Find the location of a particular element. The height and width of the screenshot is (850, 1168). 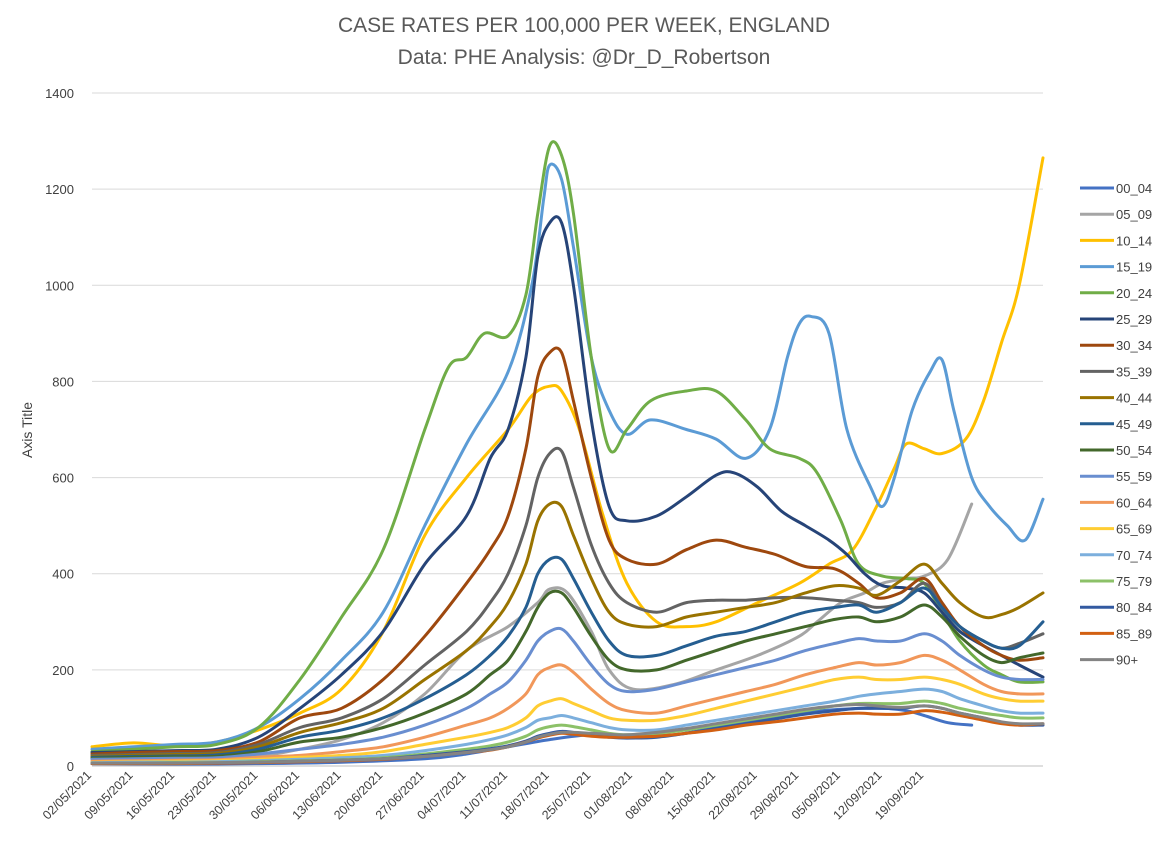

legend-label: 60_64 is located at coordinates (1134, 502).